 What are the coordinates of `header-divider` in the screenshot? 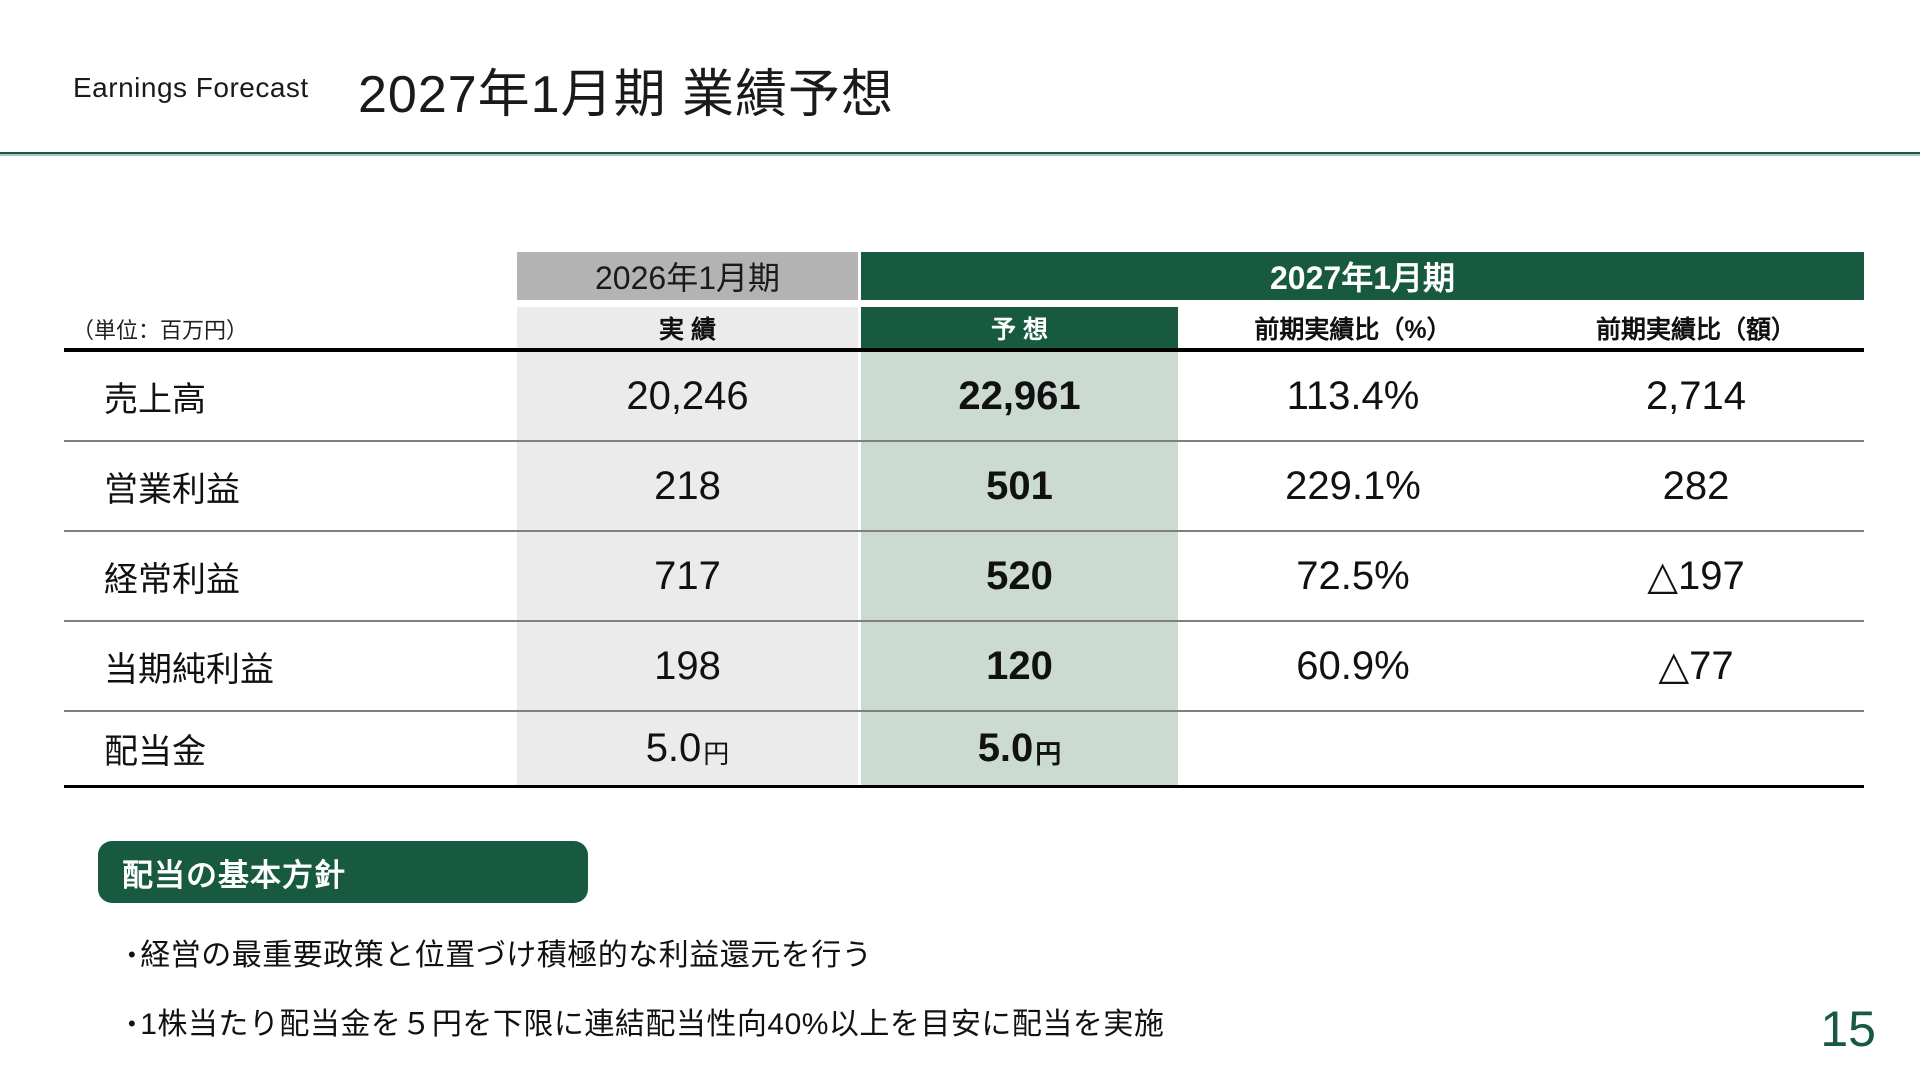 It's located at (960, 154).